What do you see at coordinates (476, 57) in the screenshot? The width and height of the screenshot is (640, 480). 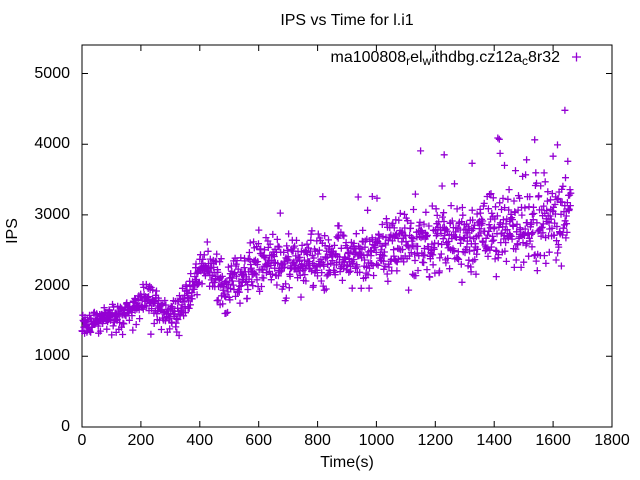 I see `legend-label-segment: ithdbg.cz12a` at bounding box center [476, 57].